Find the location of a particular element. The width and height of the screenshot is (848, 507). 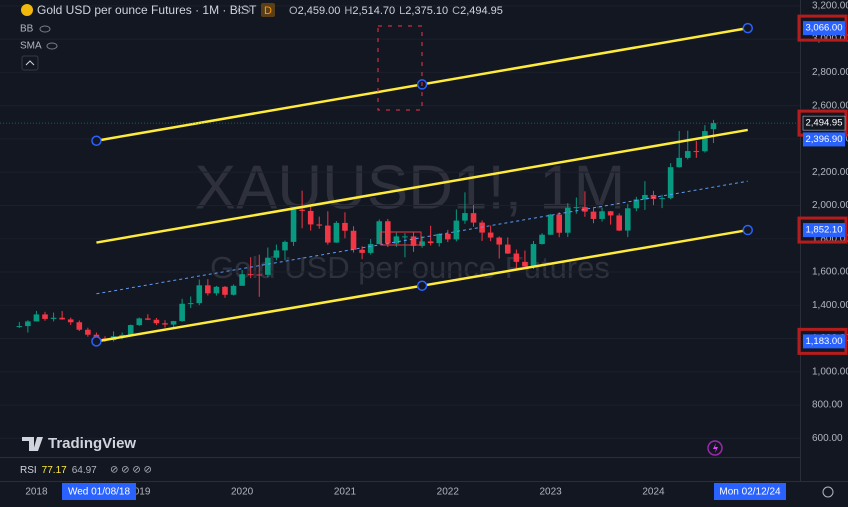

y-tick-label: 2,000.00 is located at coordinates (830, 205).